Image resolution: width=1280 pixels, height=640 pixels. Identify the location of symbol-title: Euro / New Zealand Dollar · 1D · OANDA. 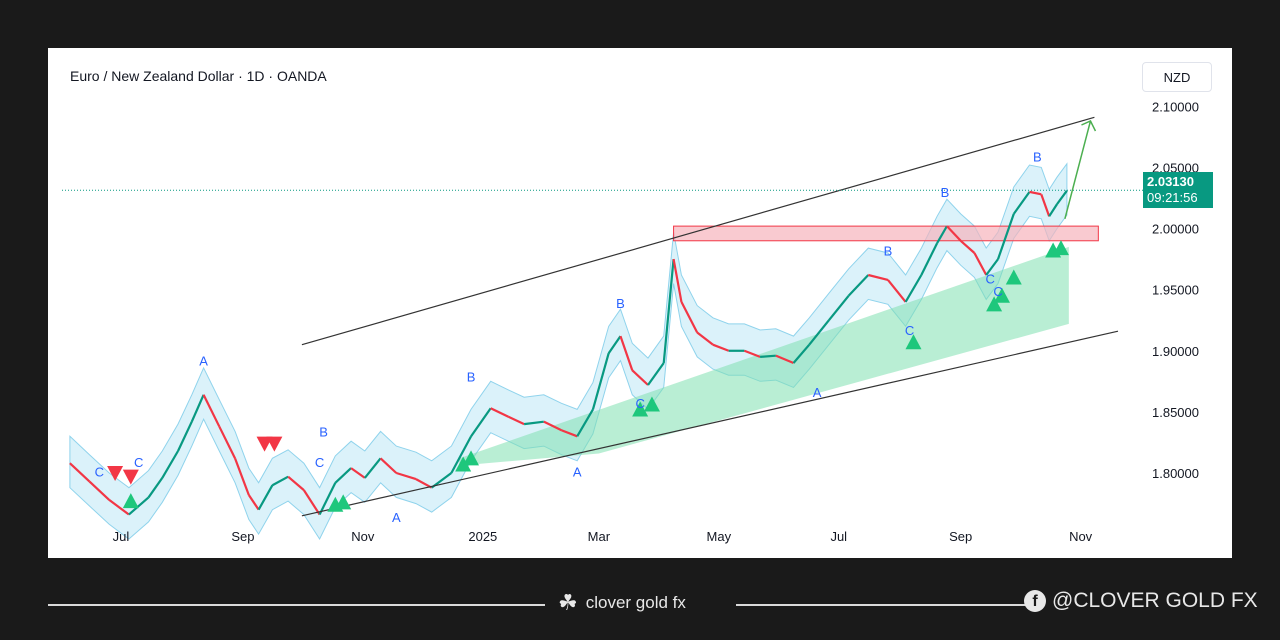
(198, 76).